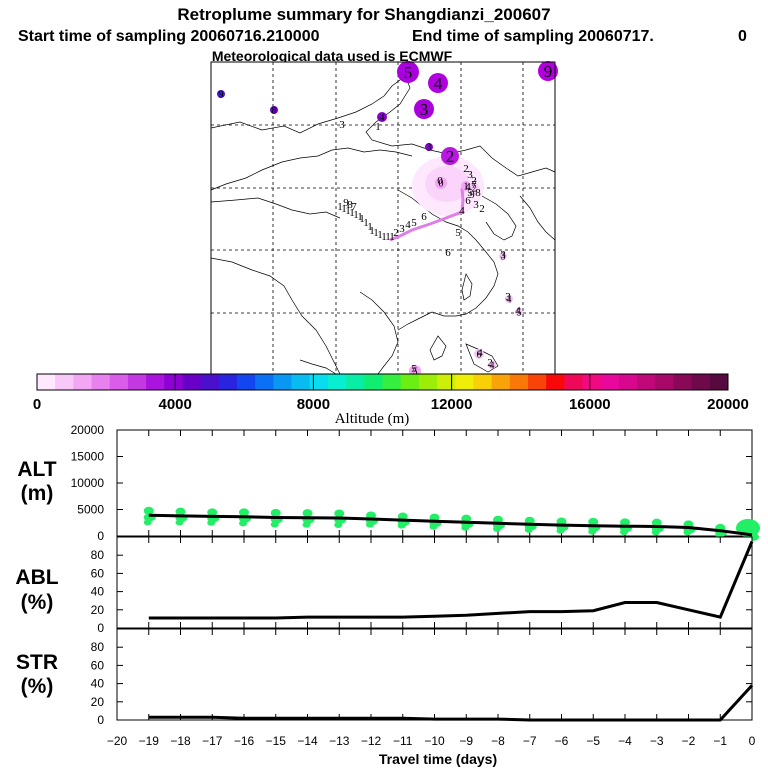 The width and height of the screenshot is (768, 768). What do you see at coordinates (276, 741) in the screenshot?
I see `x-tick-label: −15` at bounding box center [276, 741].